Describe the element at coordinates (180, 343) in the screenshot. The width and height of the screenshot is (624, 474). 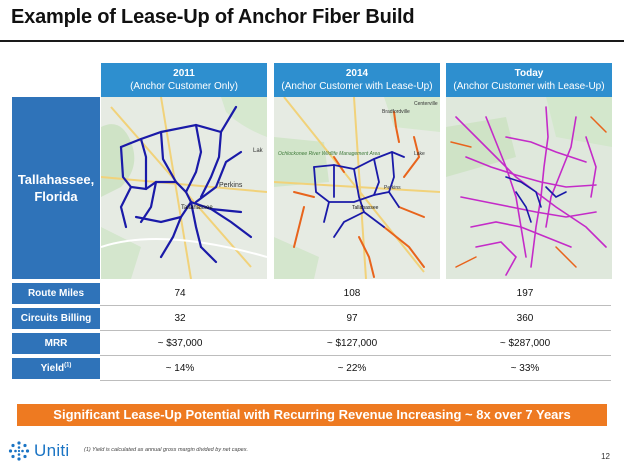
I see `mrr-2011: ~ $37,000` at that location.